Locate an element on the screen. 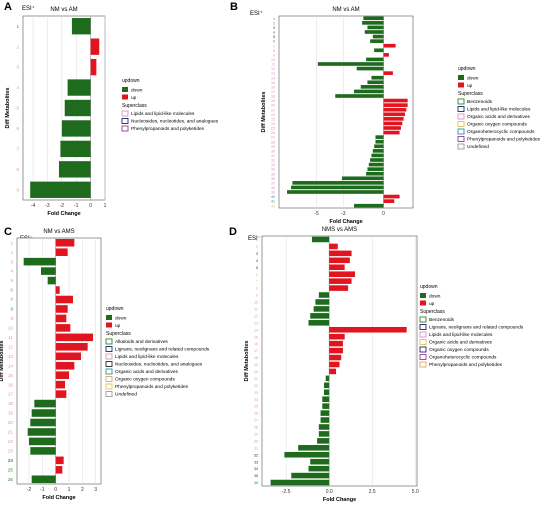 The width and height of the screenshot is (550, 506). y-tick-label: 39 is located at coordinates (273, 193).